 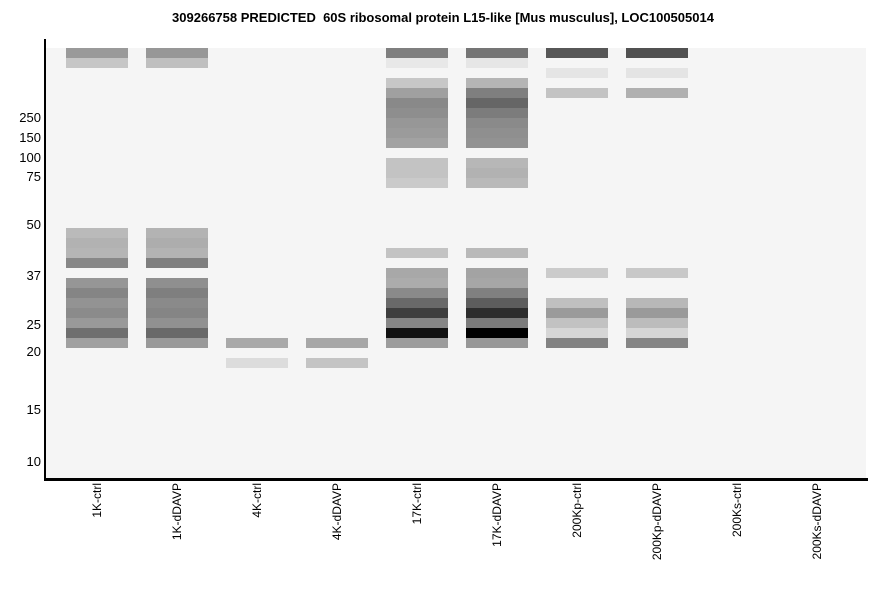 I want to click on x-axis-label: 200Kp-dDAVP, so click(x=657, y=522).